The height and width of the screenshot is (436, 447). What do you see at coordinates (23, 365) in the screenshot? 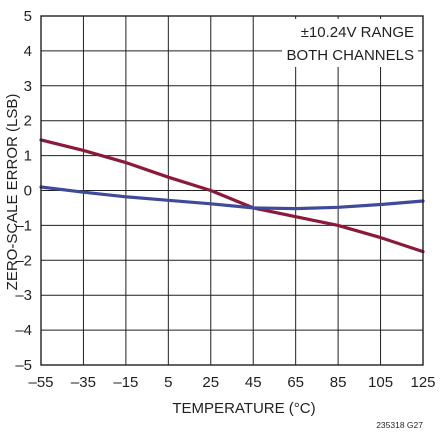
I see `y-tick-label: –5` at bounding box center [23, 365].